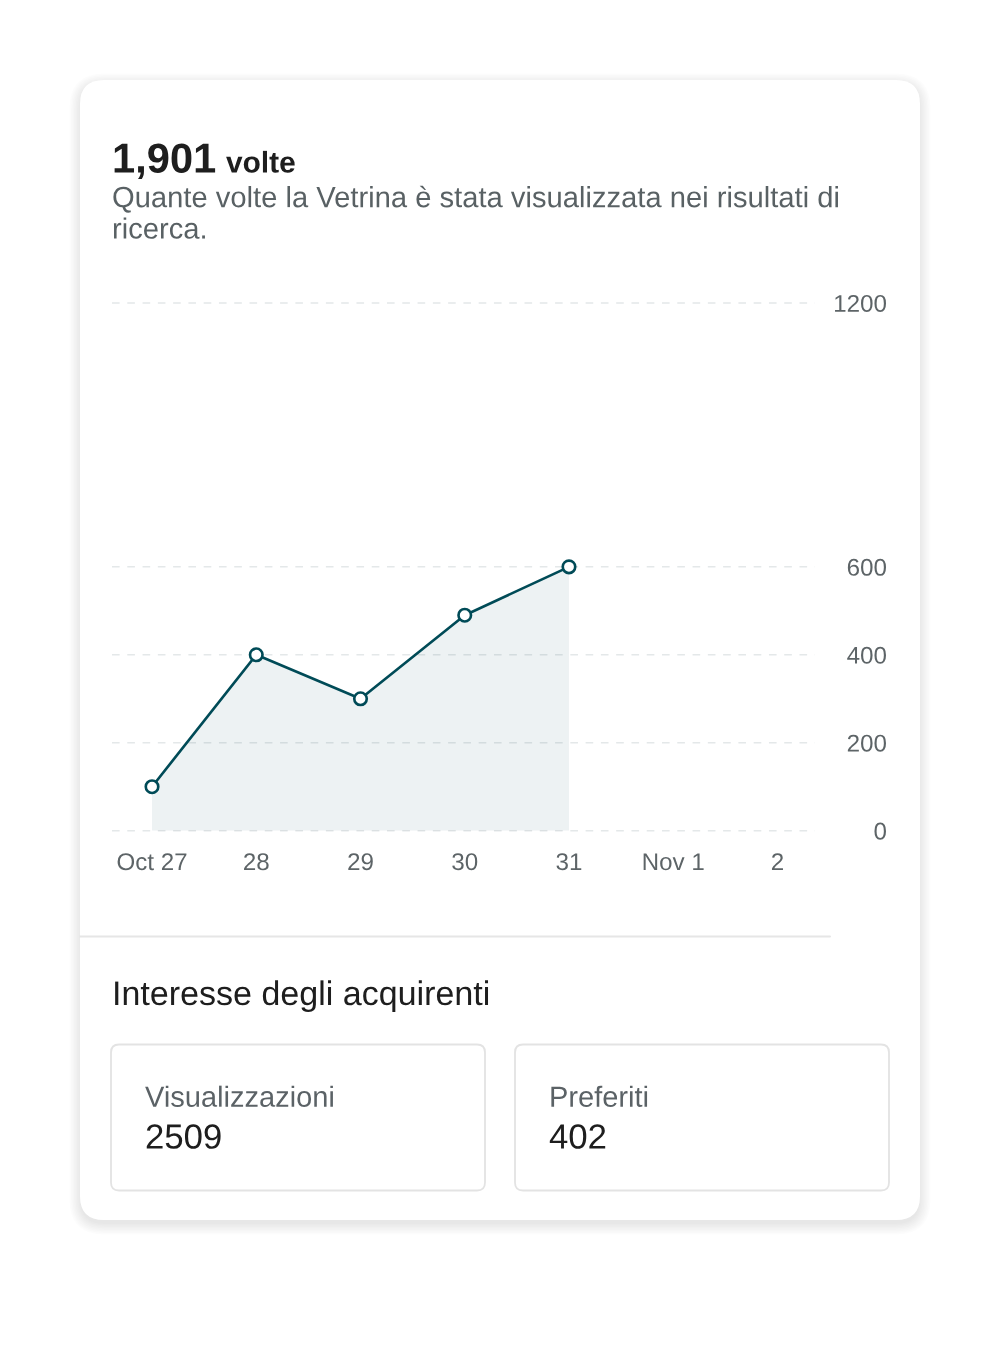 The image size is (1000, 1364). I want to click on data-label: 402, so click(577, 1136).